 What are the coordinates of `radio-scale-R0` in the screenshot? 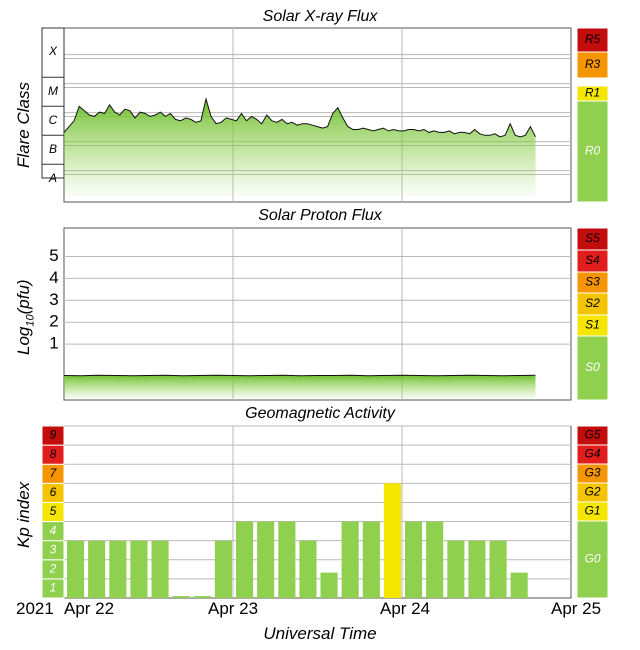 It's located at (592, 151).